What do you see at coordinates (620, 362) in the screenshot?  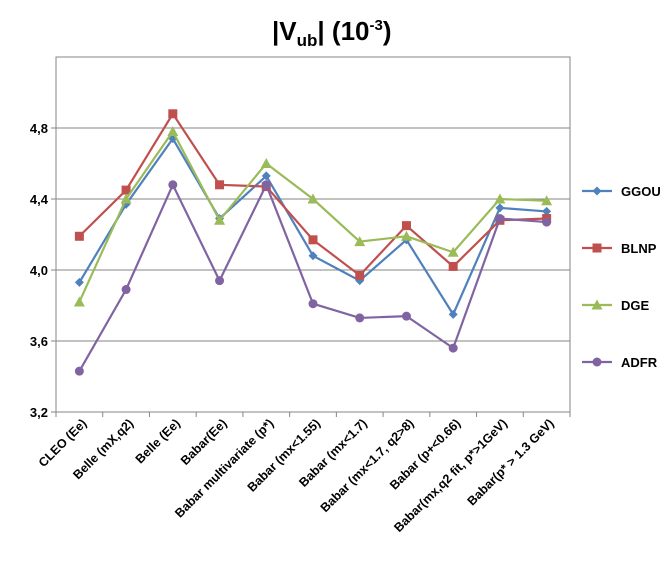 I see `legend-item-adfr: ADFR` at bounding box center [620, 362].